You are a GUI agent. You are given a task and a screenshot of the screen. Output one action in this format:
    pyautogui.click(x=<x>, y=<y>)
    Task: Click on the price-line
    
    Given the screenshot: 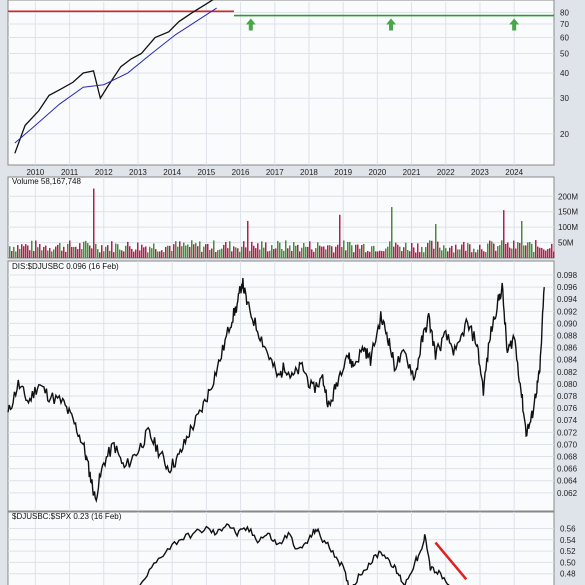 What is the action you would take?
    pyautogui.click(x=114, y=77)
    